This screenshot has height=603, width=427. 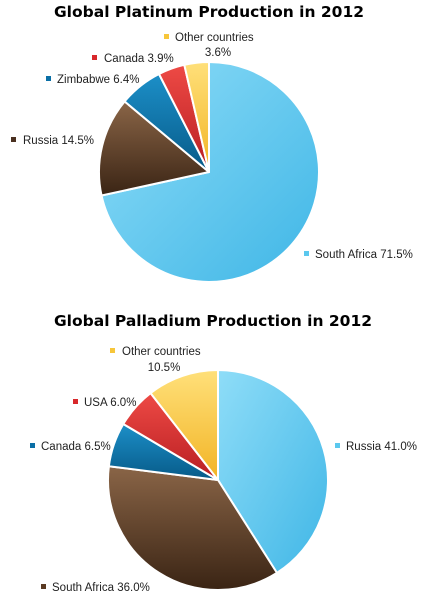 What do you see at coordinates (98, 80) in the screenshot?
I see `slice-label: Zimbabwe 6.4%` at bounding box center [98, 80].